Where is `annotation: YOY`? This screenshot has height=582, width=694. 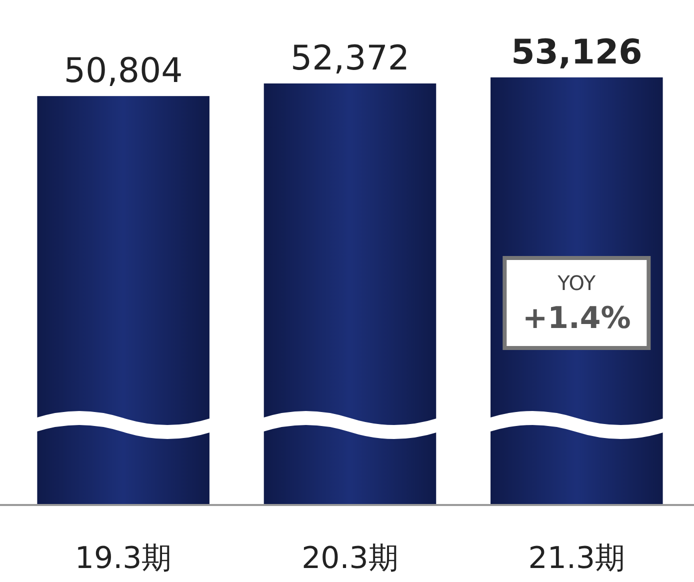
annotation: YOY is located at coordinates (576, 283).